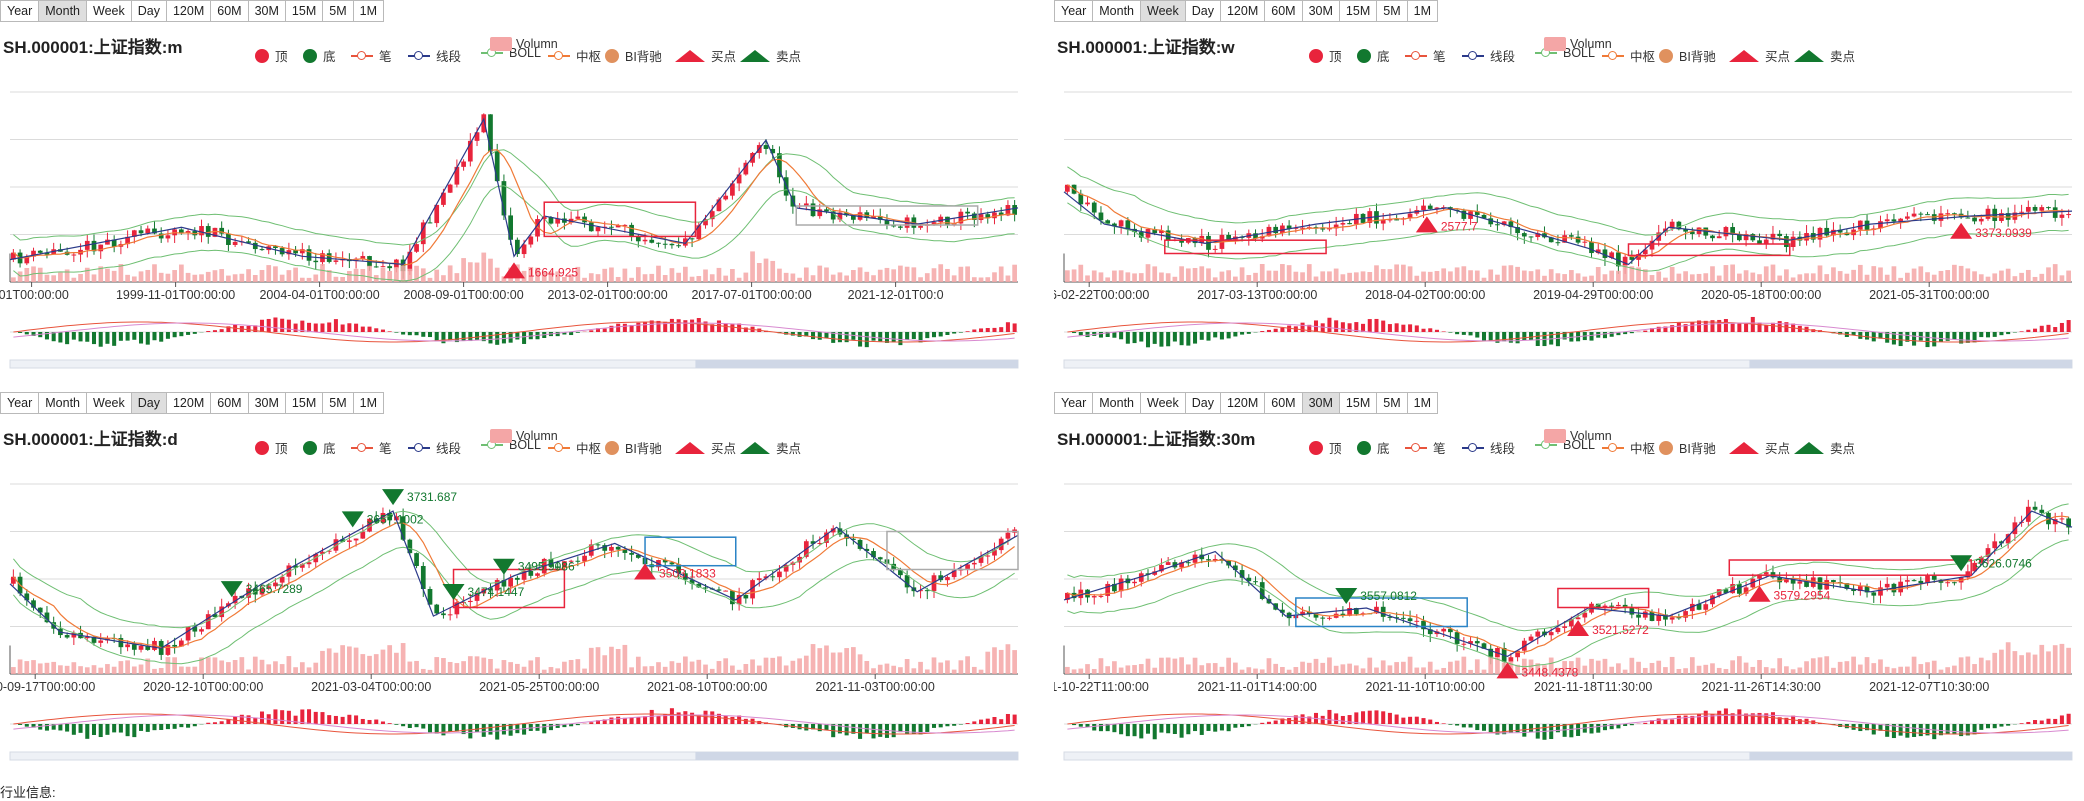 The image size is (2084, 801). Describe the element at coordinates (514, 270) in the screenshot. I see `buy-point-marker` at that location.